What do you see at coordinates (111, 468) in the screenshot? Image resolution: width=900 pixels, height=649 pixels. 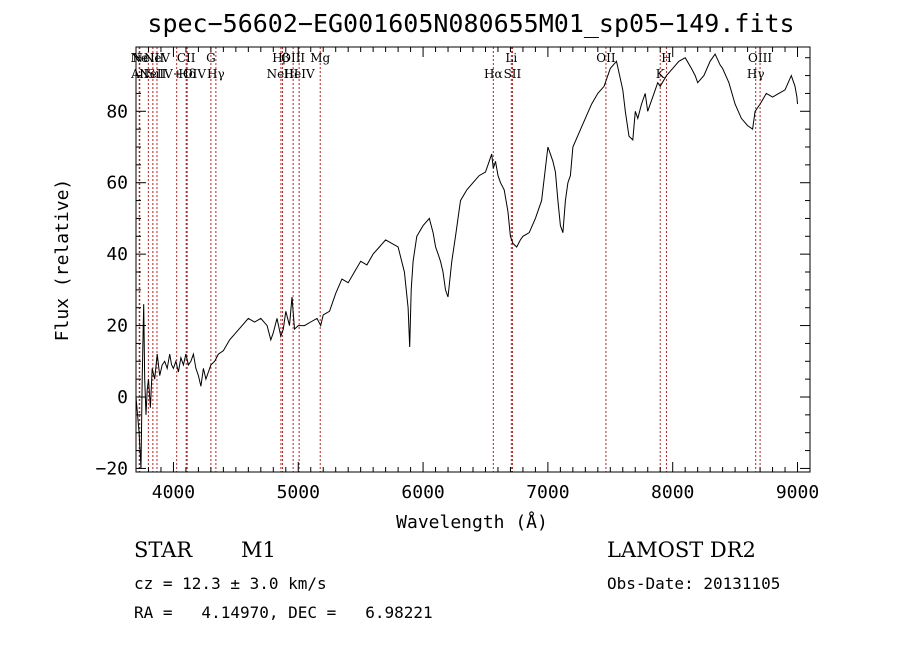 I see `y-tick-label: −20` at bounding box center [111, 468].